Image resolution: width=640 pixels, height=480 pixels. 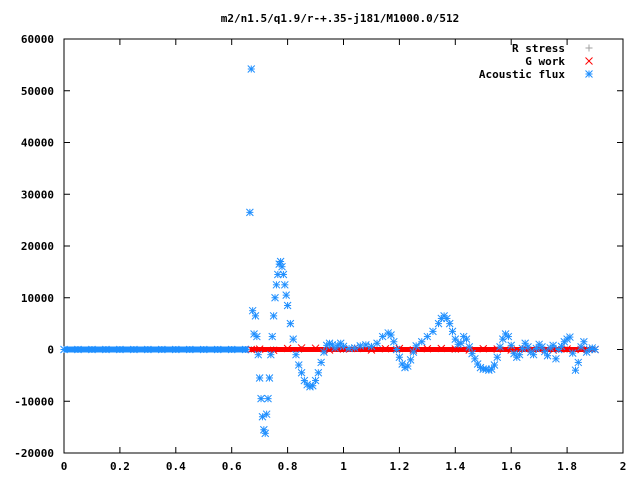 What do you see at coordinates (37, 194) in the screenshot?
I see `y-tick-label: 30000` at bounding box center [37, 194].